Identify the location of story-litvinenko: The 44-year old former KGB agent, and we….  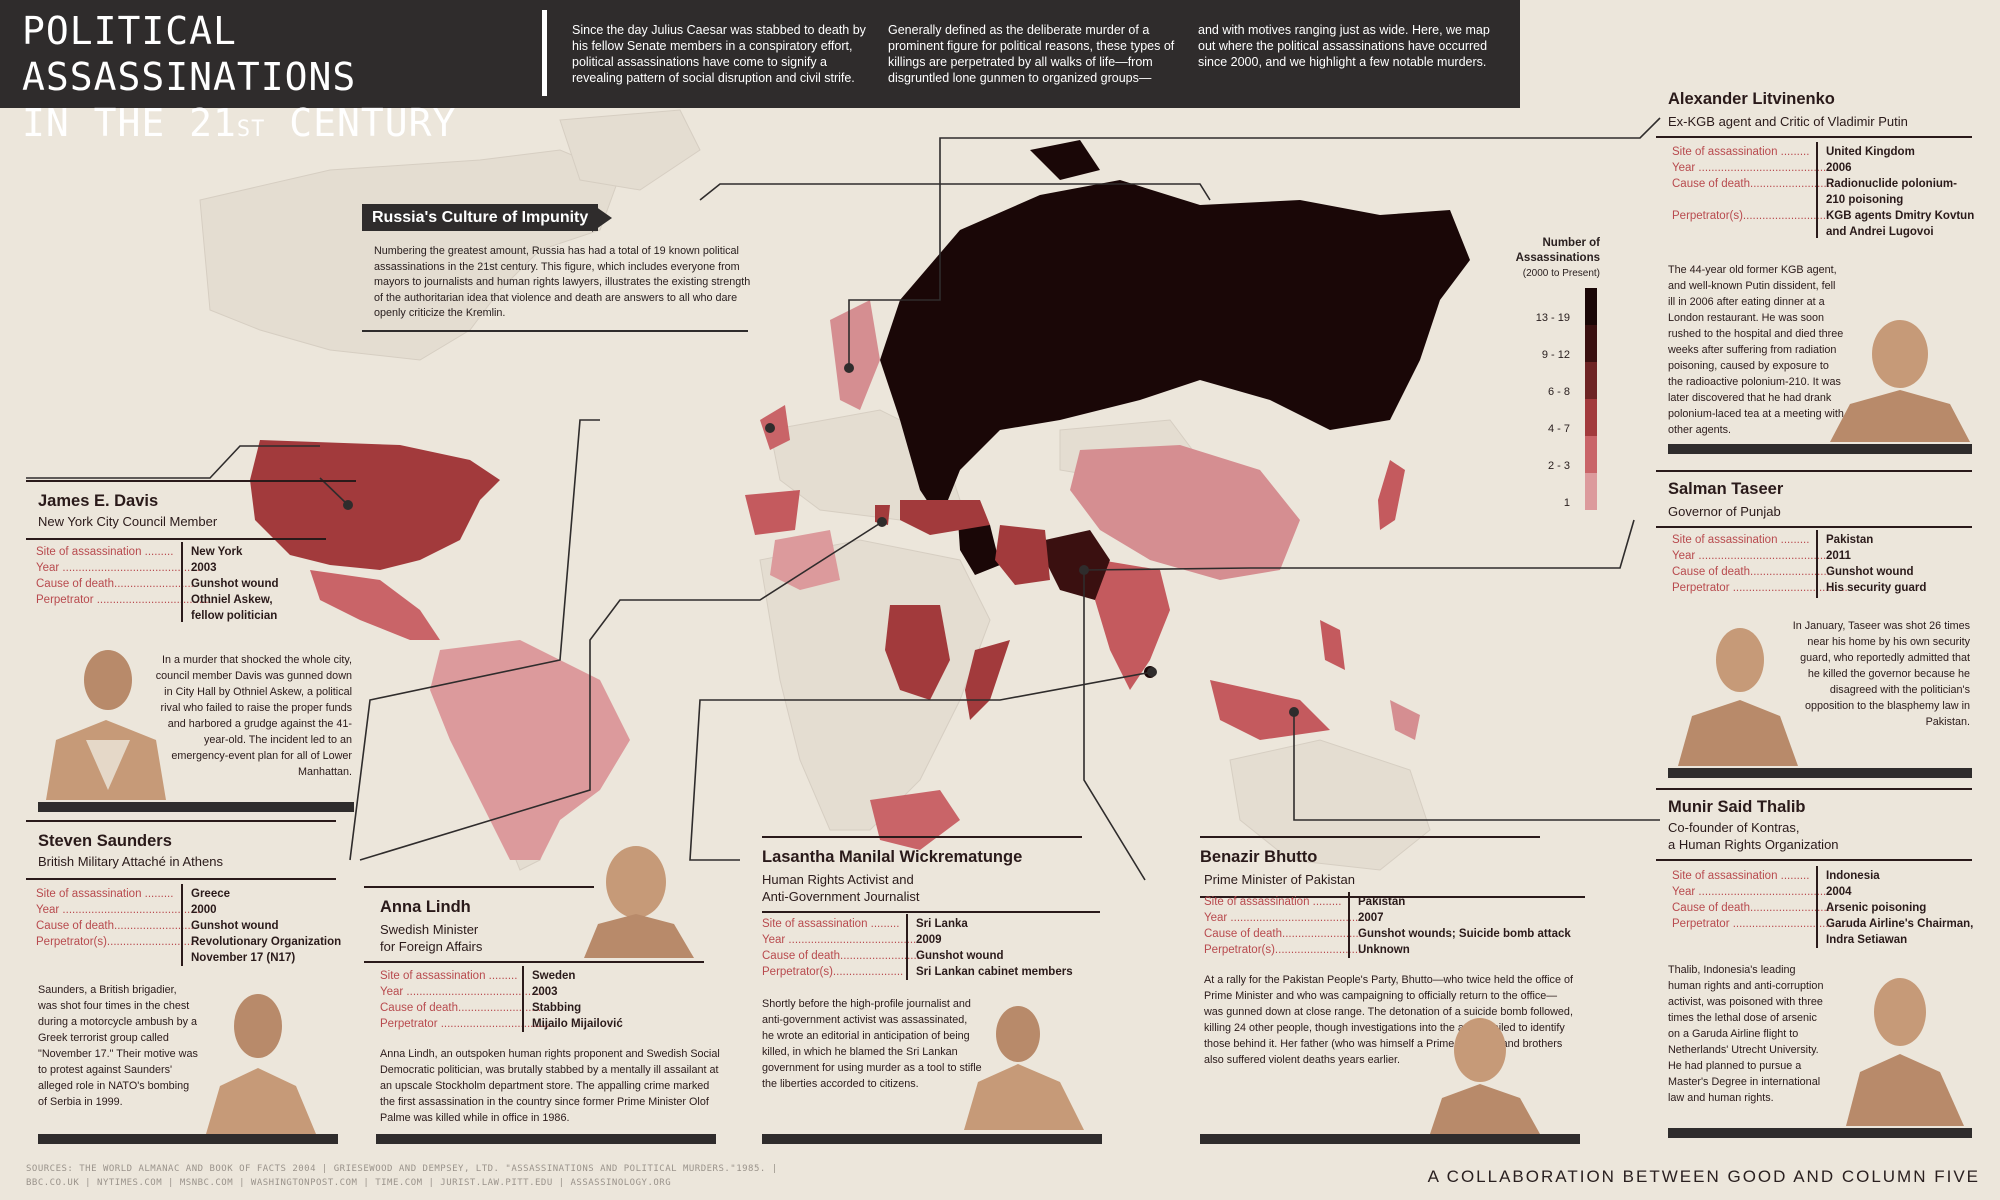
(1756, 350).